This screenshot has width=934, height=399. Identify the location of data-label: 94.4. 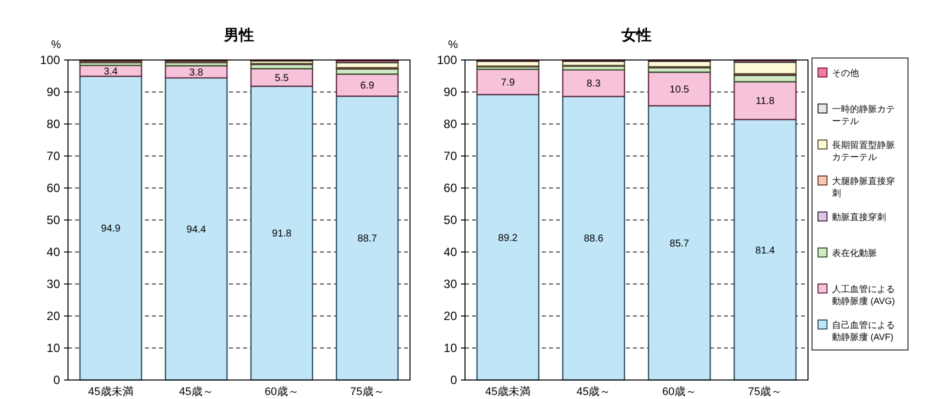
(196, 230).